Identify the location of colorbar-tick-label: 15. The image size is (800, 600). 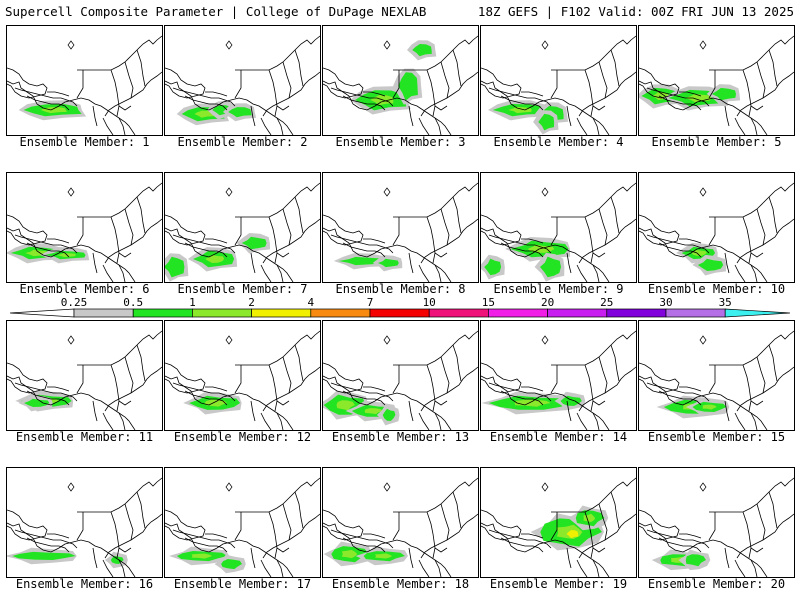
(488, 302).